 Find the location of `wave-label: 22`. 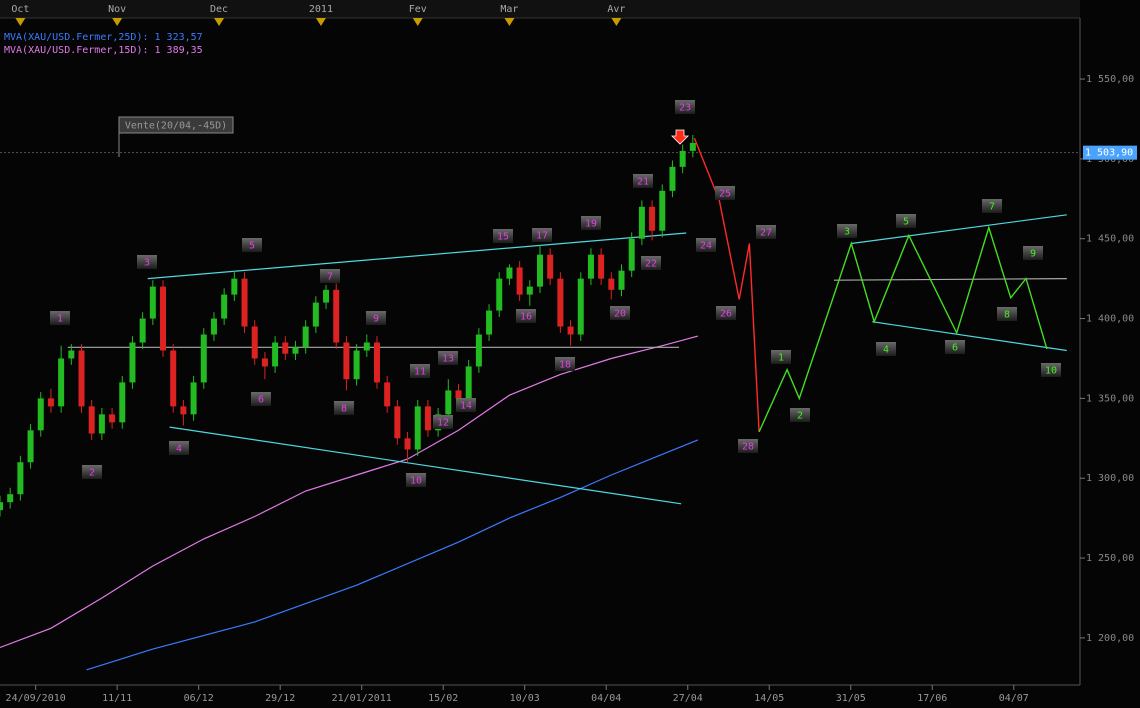

wave-label: 22 is located at coordinates (651, 264).